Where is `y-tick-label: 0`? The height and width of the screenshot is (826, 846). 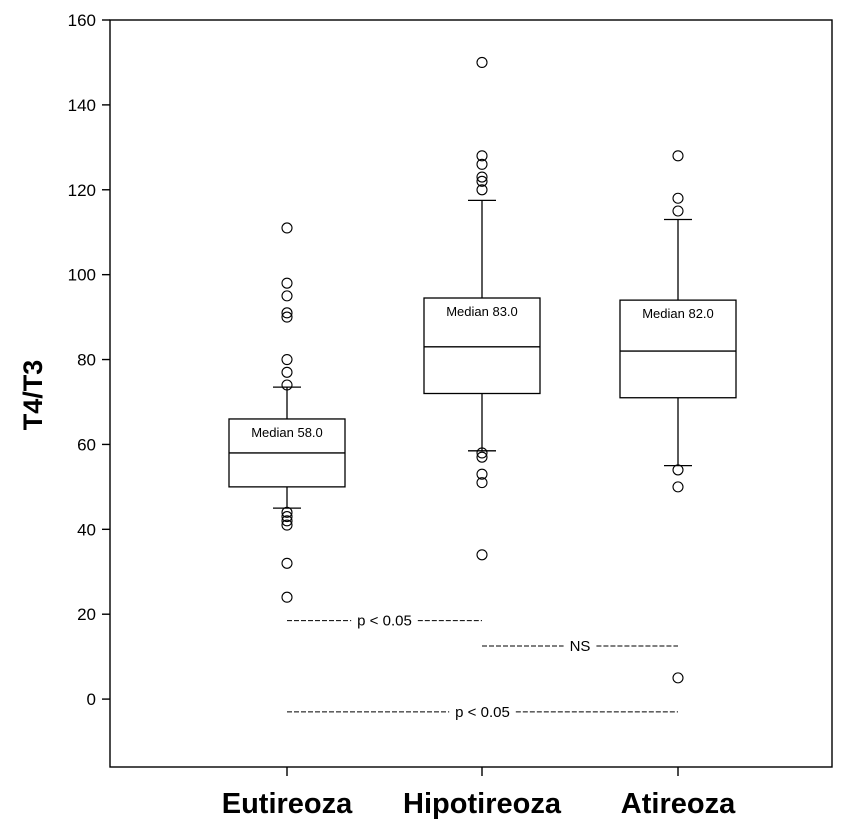 y-tick-label: 0 is located at coordinates (91, 699).